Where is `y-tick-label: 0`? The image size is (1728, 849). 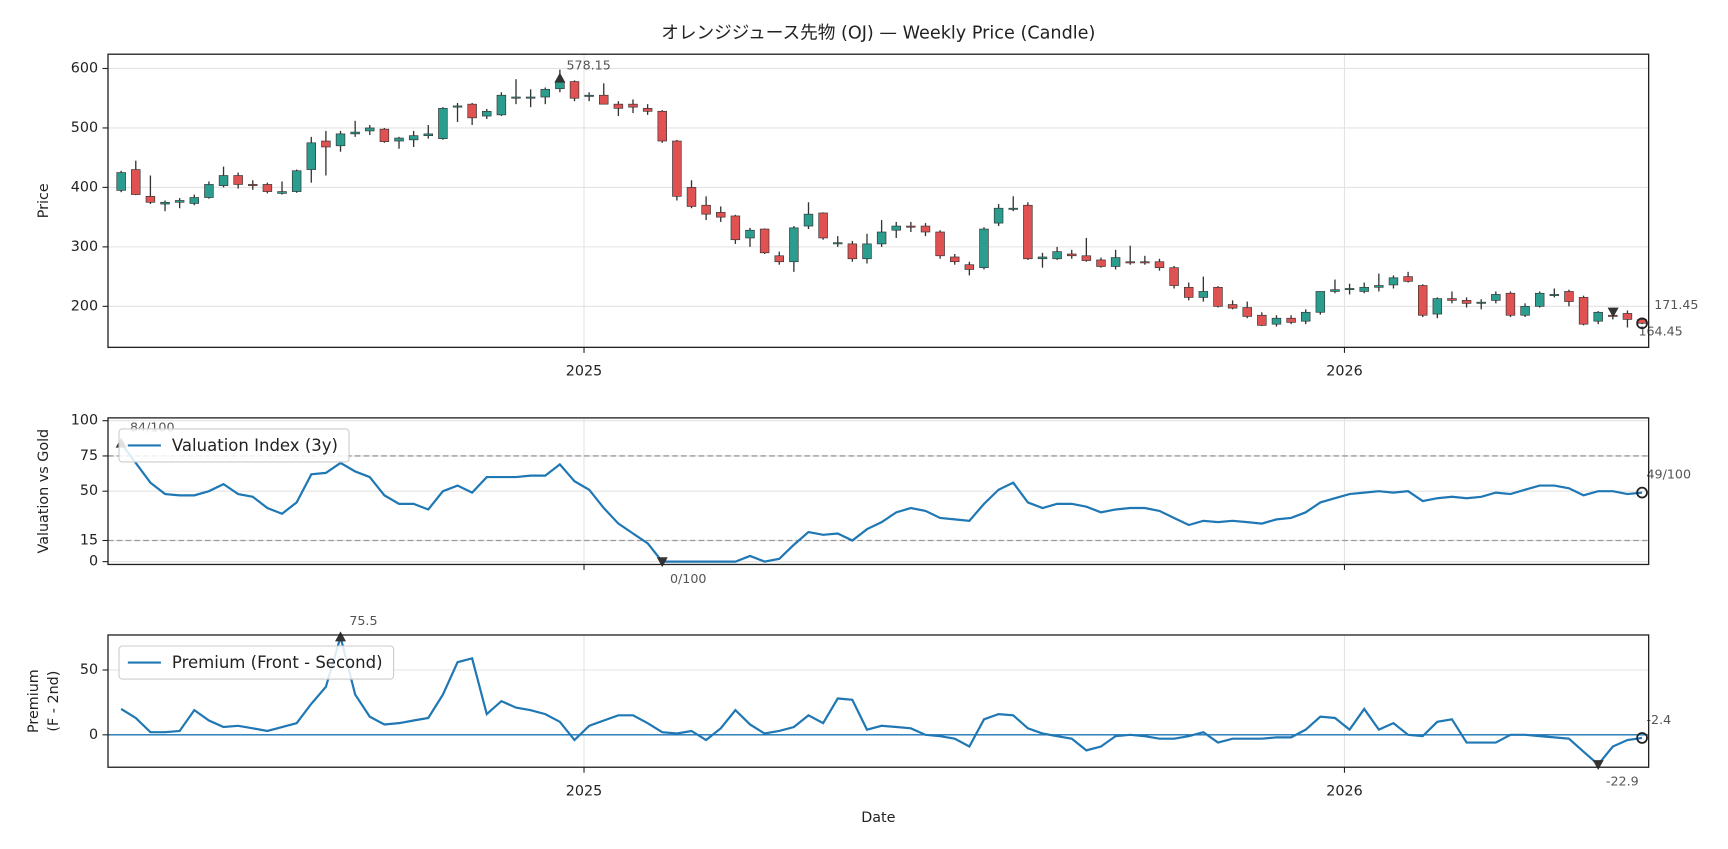 y-tick-label: 0 is located at coordinates (93, 562).